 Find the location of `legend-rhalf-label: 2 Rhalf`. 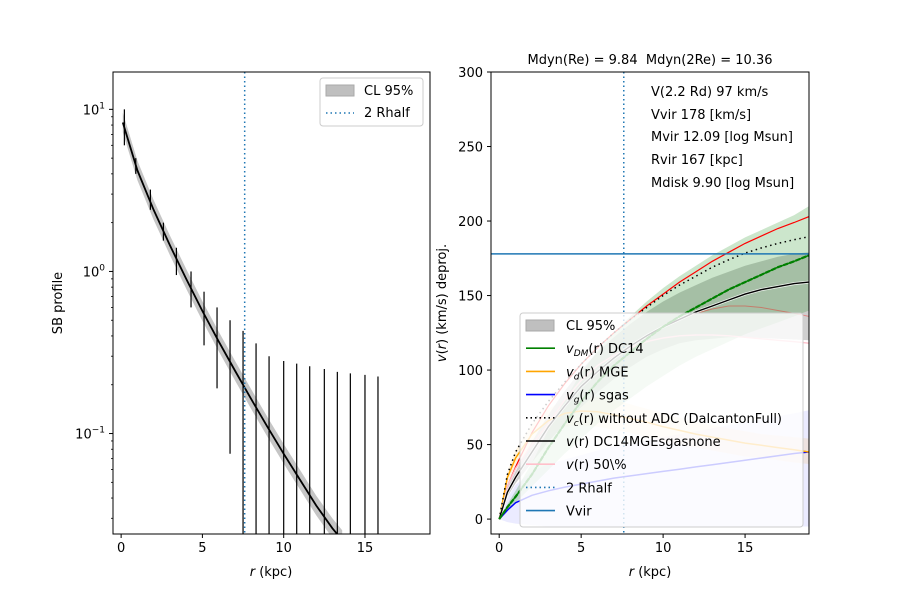

legend-rhalf-label: 2 Rhalf is located at coordinates (589, 488).